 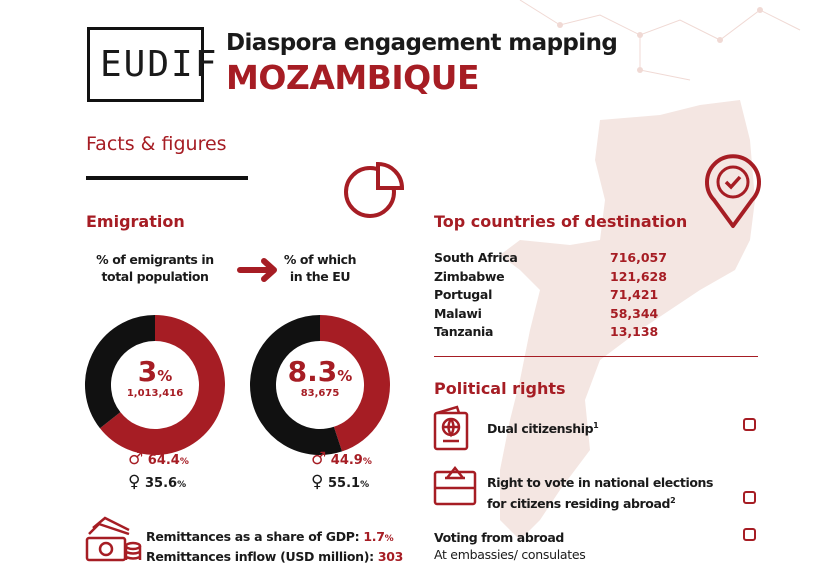 I want to click on total-count: 1,013,416, so click(x=155, y=393).